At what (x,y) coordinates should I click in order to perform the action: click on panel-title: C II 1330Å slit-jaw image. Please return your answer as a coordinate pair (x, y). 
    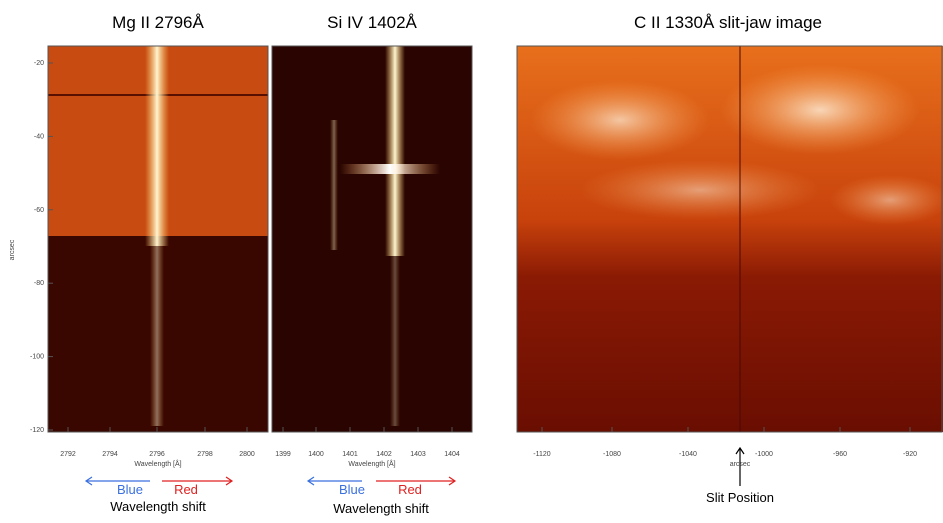
    Looking at the image, I should click on (728, 22).